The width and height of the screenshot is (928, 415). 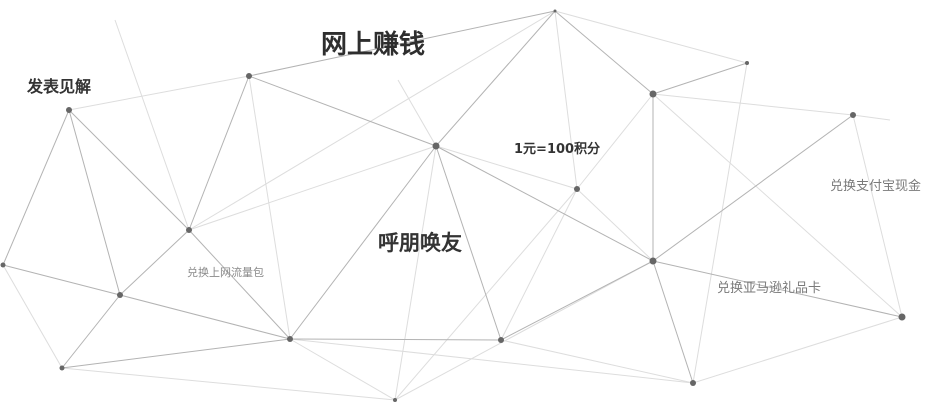 What do you see at coordinates (436, 146) in the screenshot?
I see `node-I` at bounding box center [436, 146].